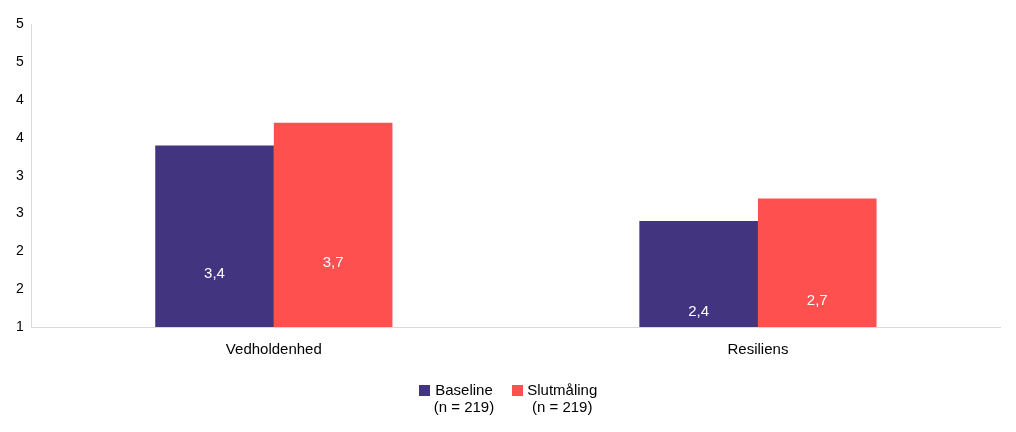 The image size is (1016, 432). What do you see at coordinates (699, 311) in the screenshot?
I see `data-label: 2,4` at bounding box center [699, 311].